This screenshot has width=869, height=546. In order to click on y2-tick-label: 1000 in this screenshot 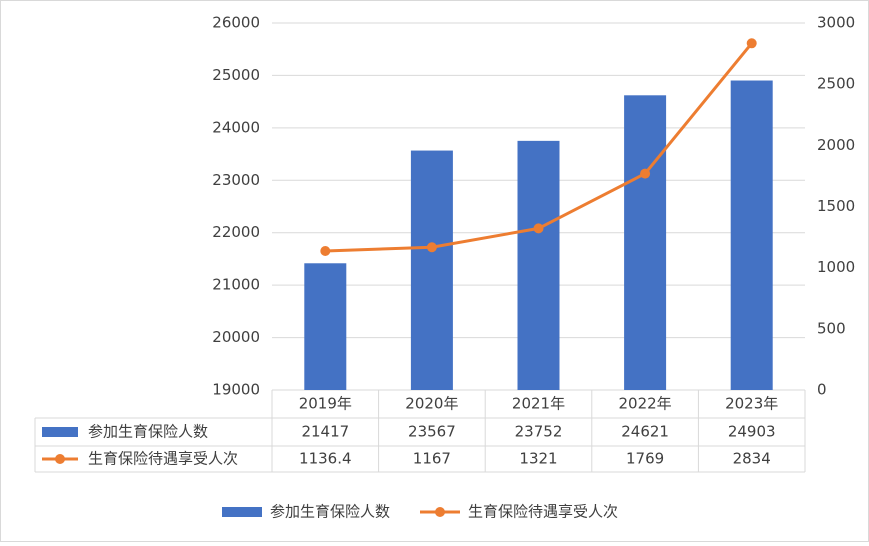, I will do `click(836, 267)`.